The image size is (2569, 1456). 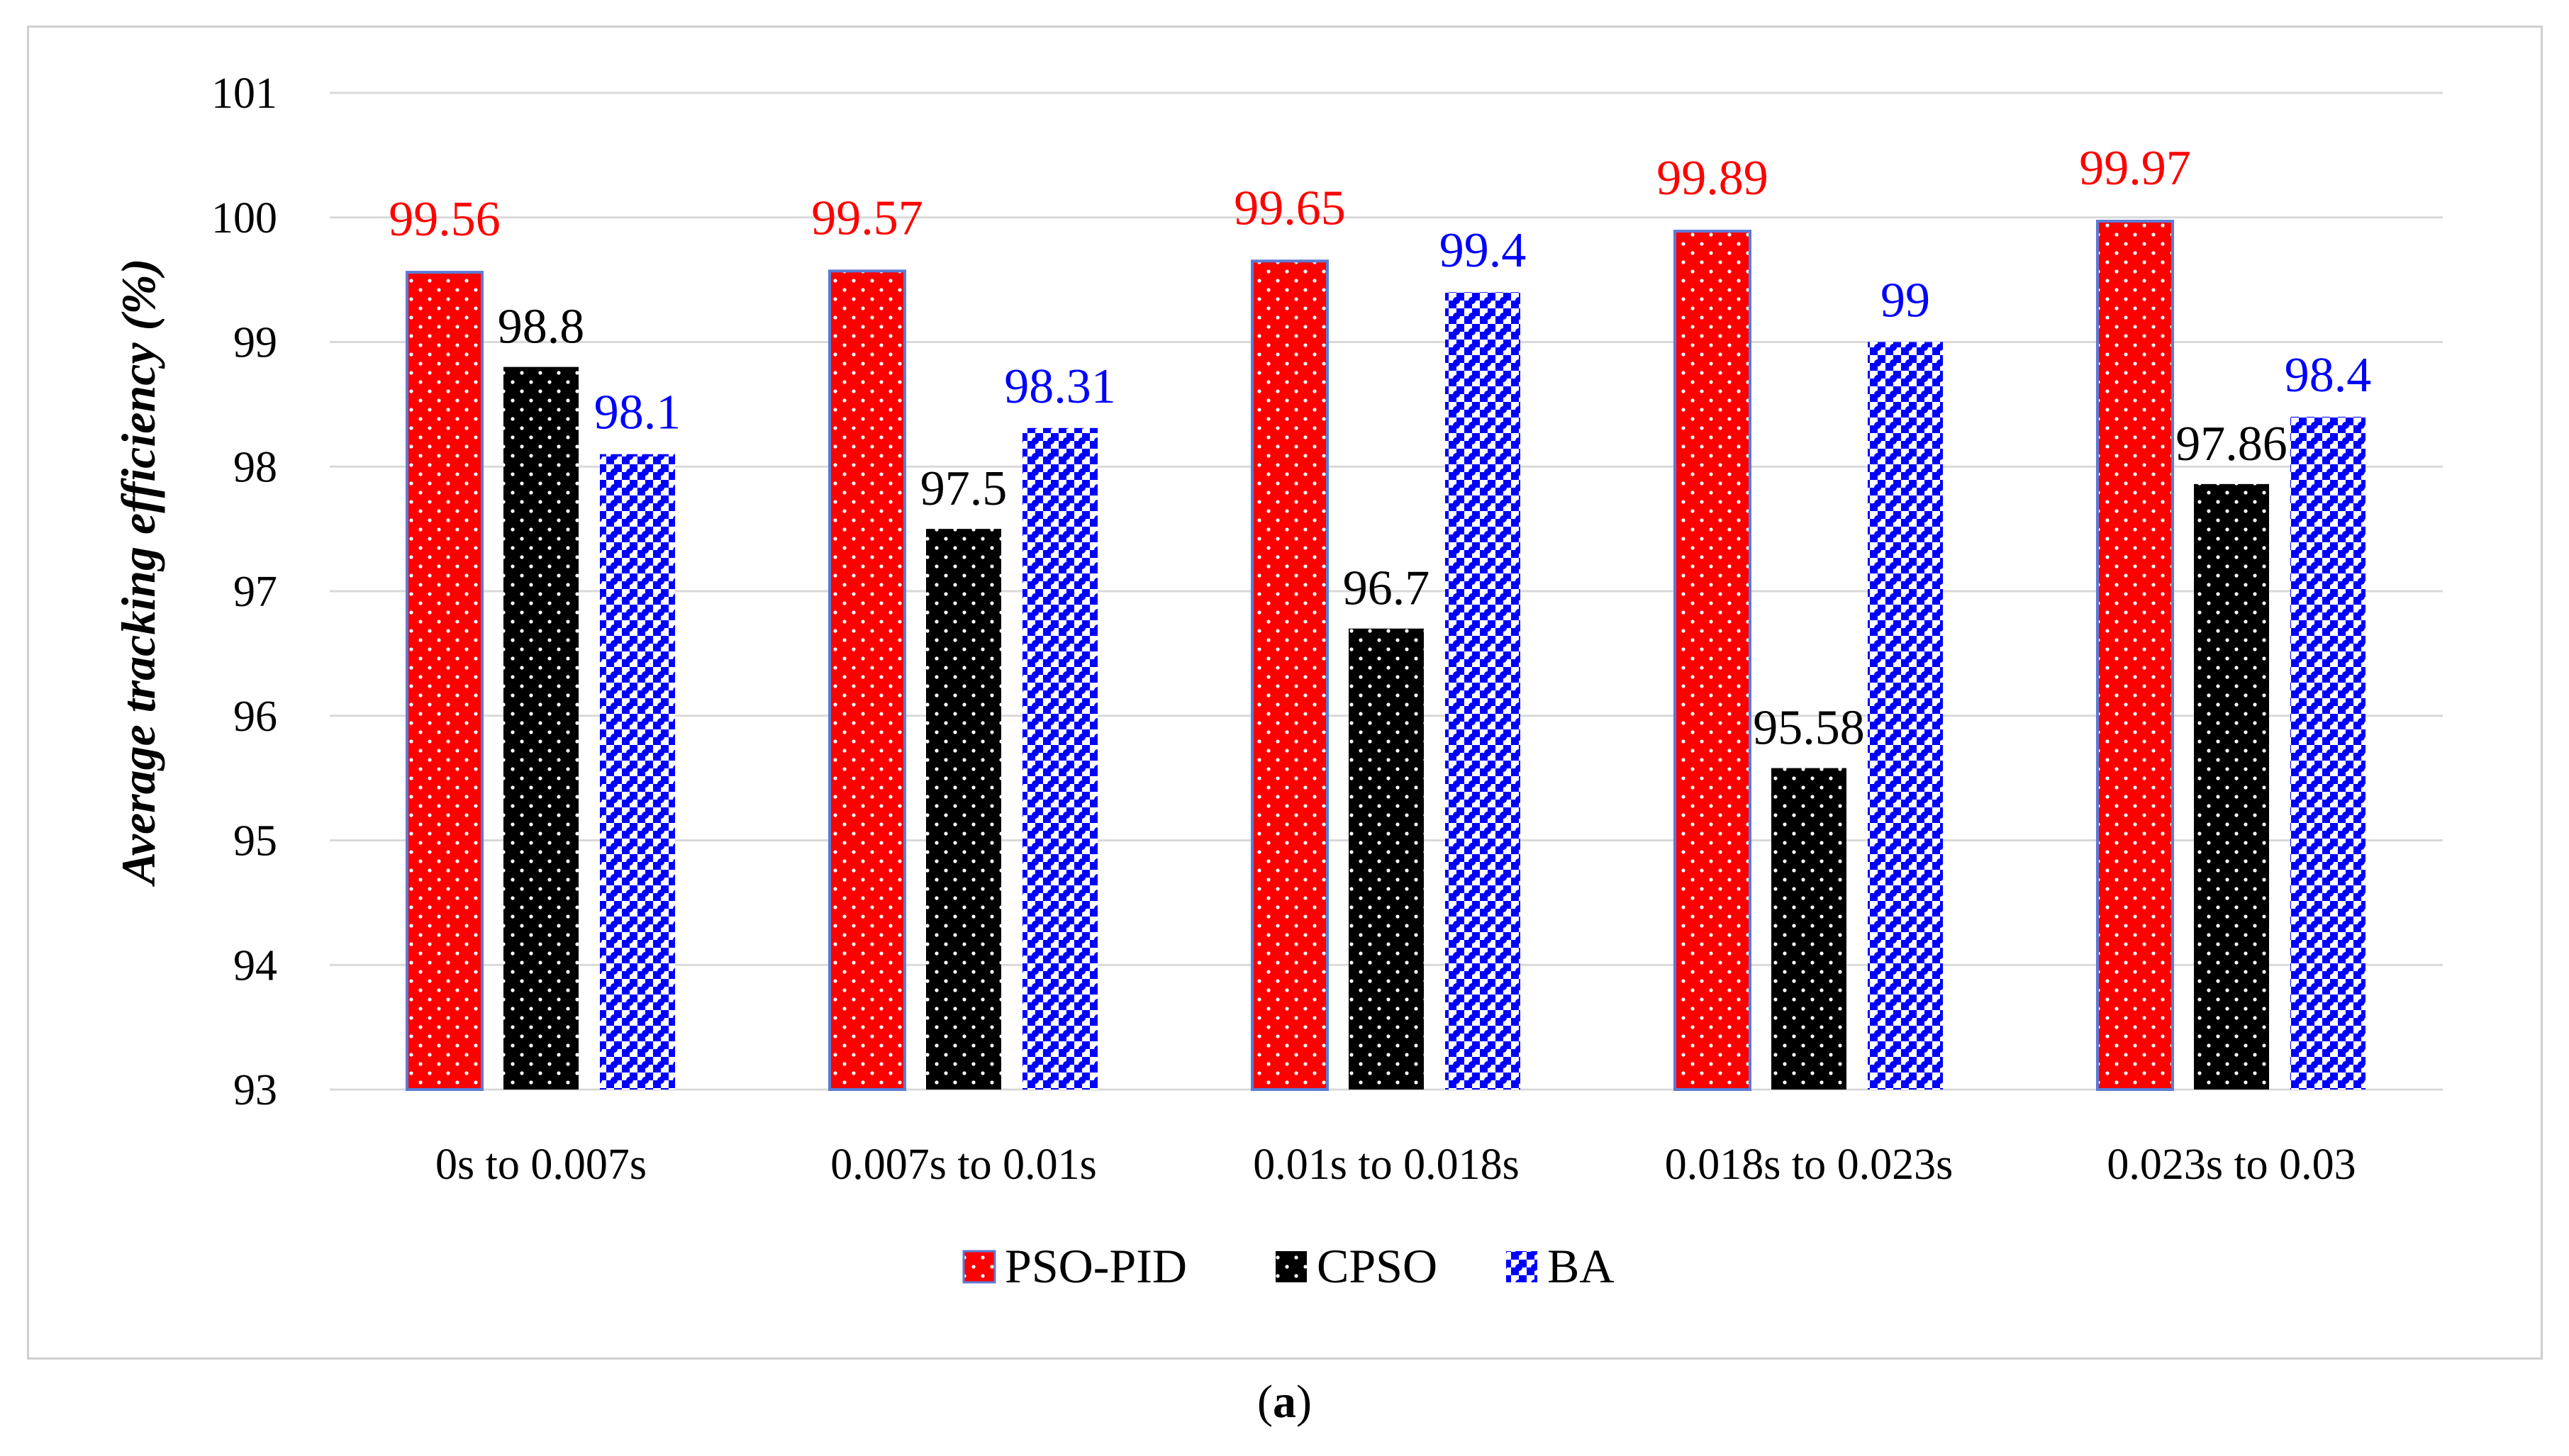 I want to click on x-tick-label: 0.018s to 0.023s, so click(x=1809, y=1165).